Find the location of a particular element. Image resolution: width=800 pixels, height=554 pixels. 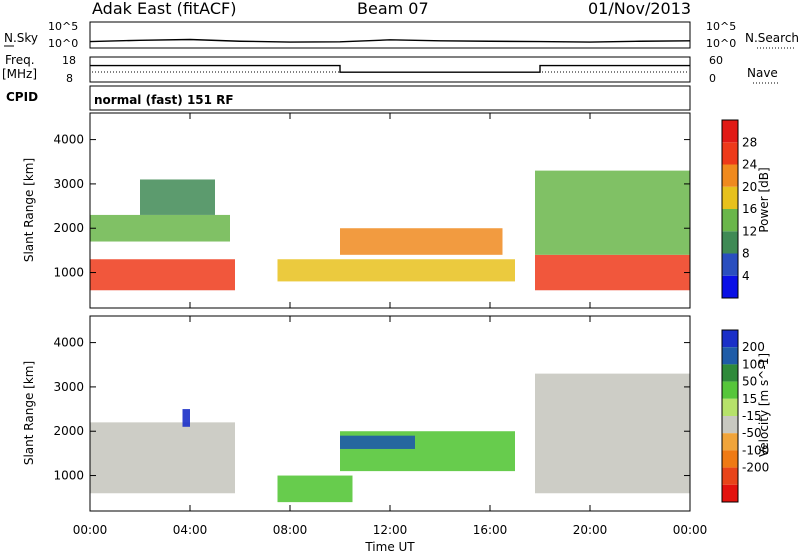

noise-tick-right-bottom: 10^0 is located at coordinates (721, 43).